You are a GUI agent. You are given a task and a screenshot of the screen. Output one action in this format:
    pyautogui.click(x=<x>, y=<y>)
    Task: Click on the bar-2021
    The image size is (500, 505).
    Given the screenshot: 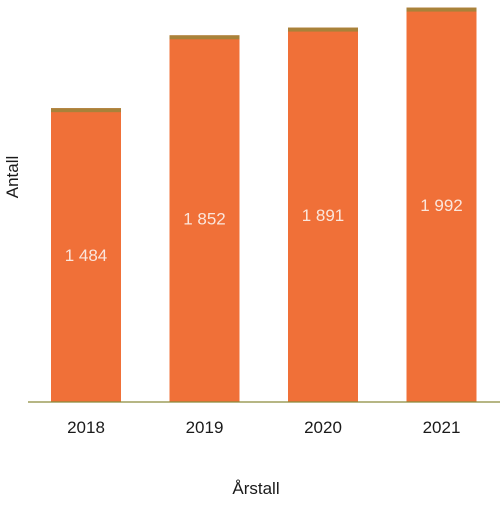 What is the action you would take?
    pyautogui.click(x=441, y=204)
    